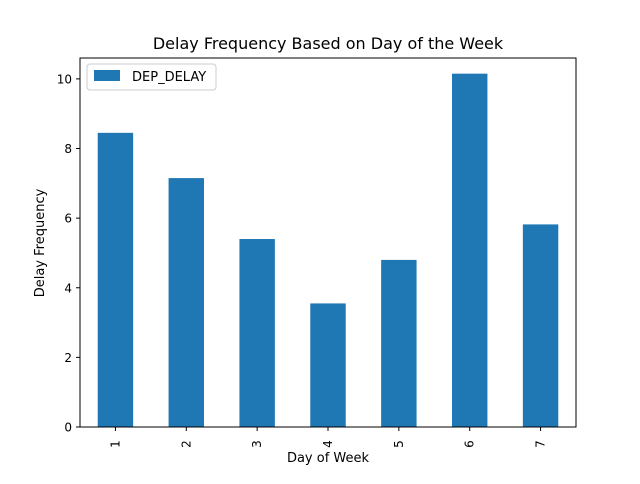  What do you see at coordinates (68, 219) in the screenshot?
I see `y-tick-label-6: 6` at bounding box center [68, 219].